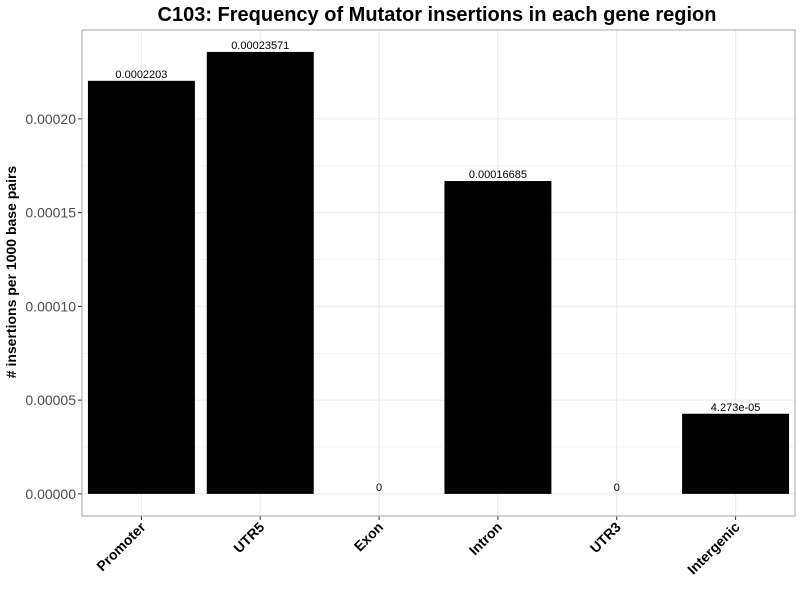 The height and width of the screenshot is (600, 800). Describe the element at coordinates (248, 537) in the screenshot. I see `x-tick-label-utr5: UTR5` at that location.